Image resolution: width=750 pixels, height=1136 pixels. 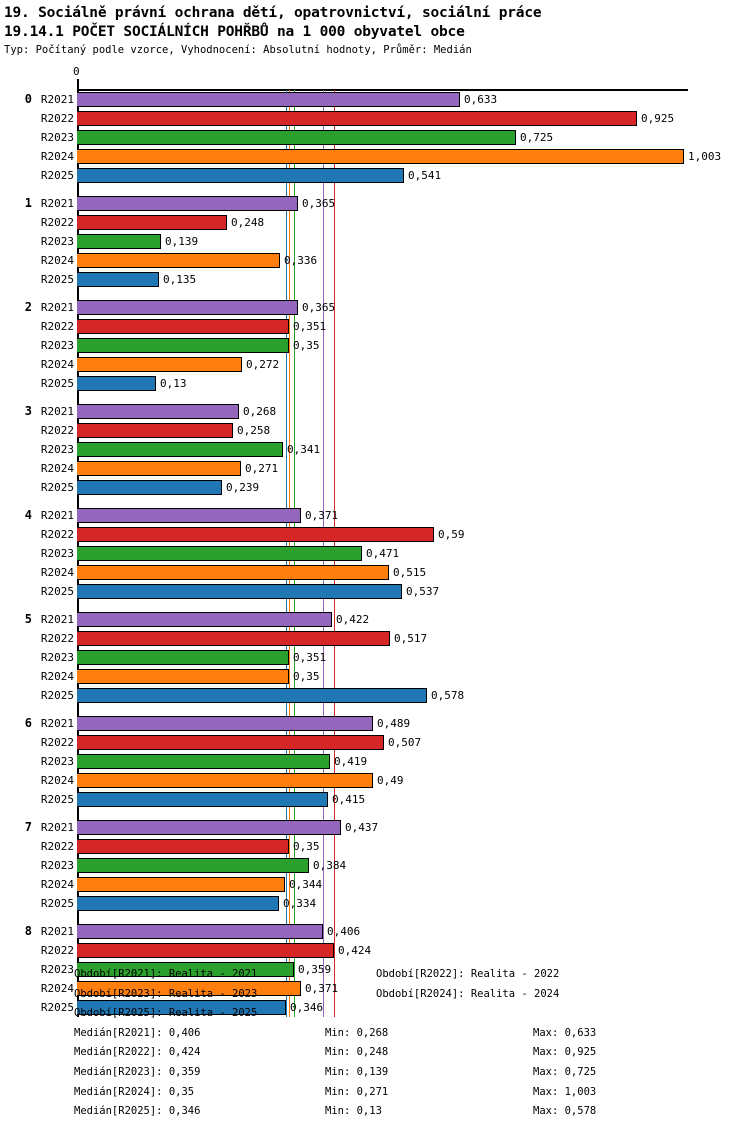 I want to click on bar-row: R2023 0,471, so click(x=375, y=553).